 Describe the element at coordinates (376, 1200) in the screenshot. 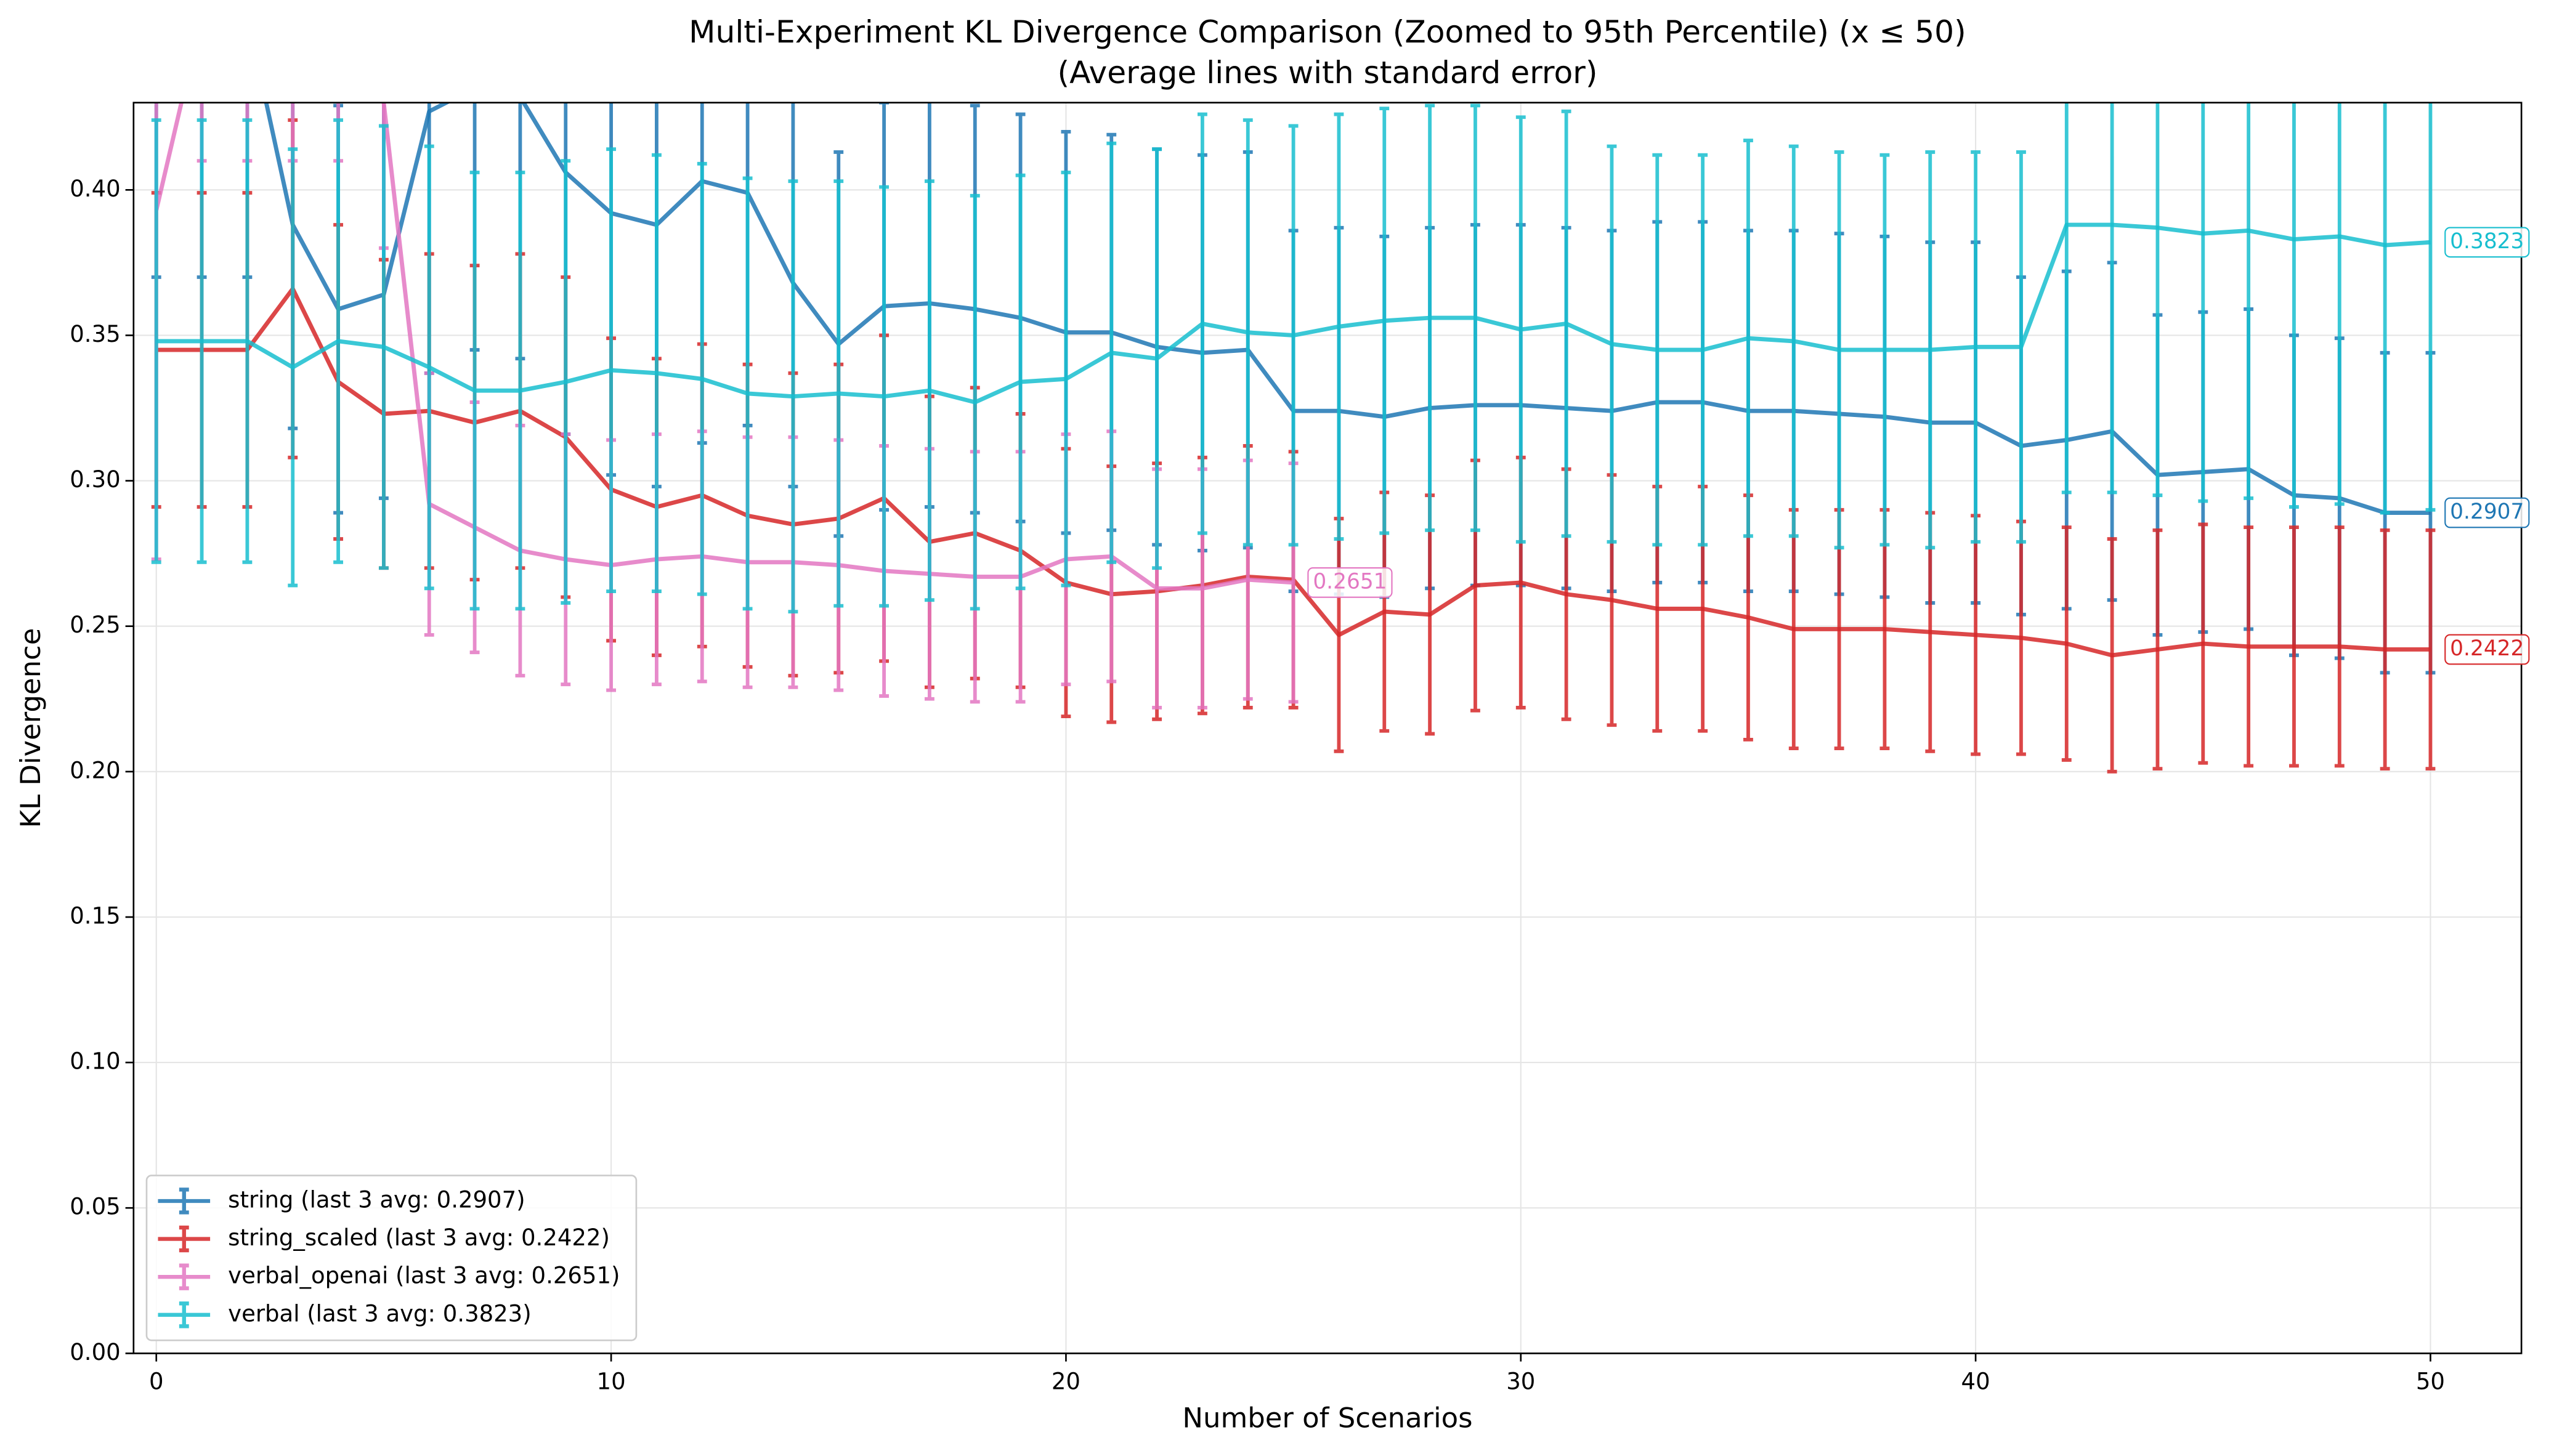

I see `legend-label: string (last 3 avg: 0.2907)` at that location.